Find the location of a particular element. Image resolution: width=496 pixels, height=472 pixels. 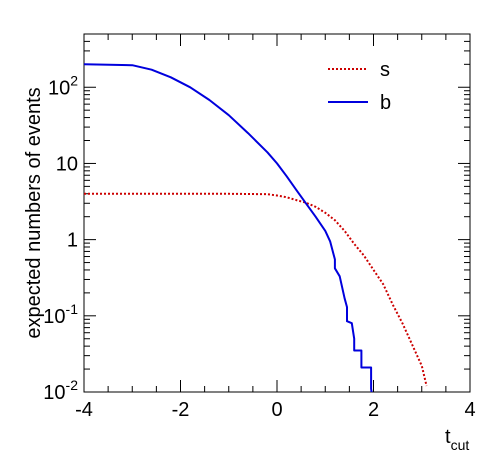

x-tick-label: -4 is located at coordinates (84, 410).